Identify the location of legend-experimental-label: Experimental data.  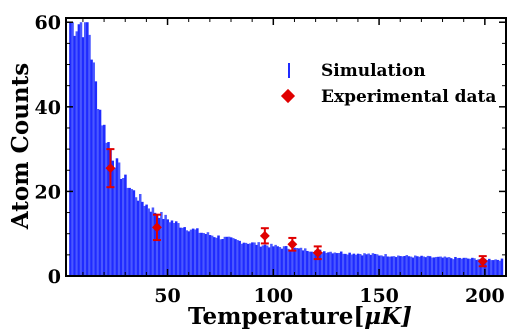
(408, 97).